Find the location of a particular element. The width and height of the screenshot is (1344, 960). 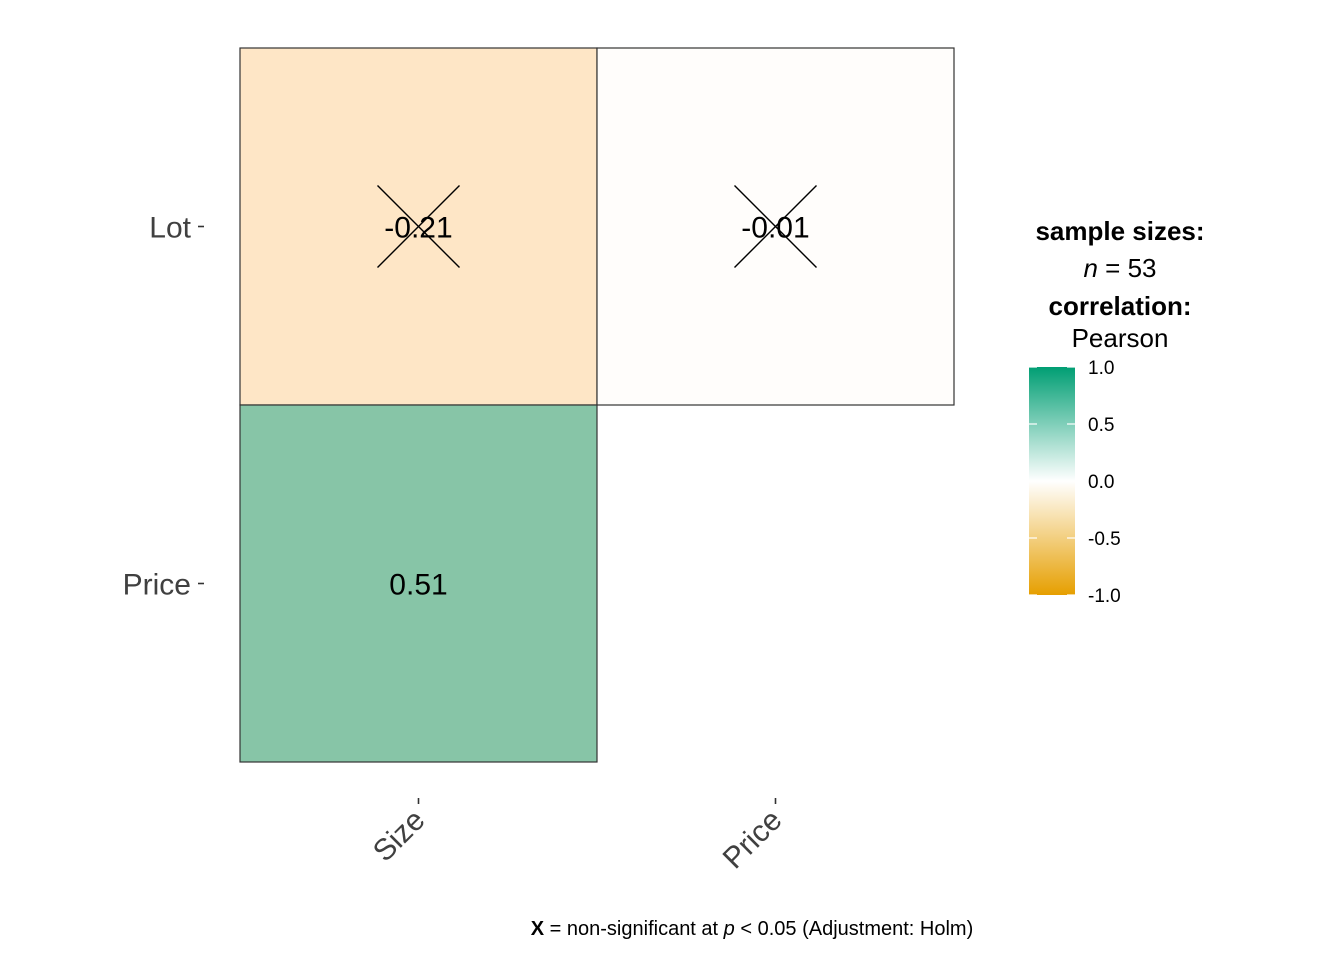

nonsig-mark-b-price-lot is located at coordinates (775, 226).